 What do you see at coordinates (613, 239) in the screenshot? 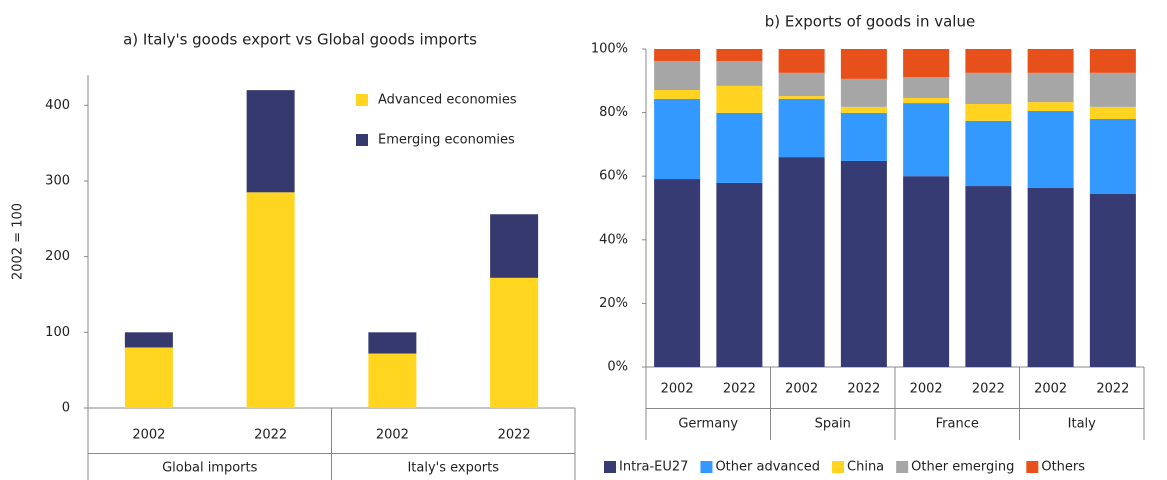
I see `y-tick-label: 40%` at bounding box center [613, 239].